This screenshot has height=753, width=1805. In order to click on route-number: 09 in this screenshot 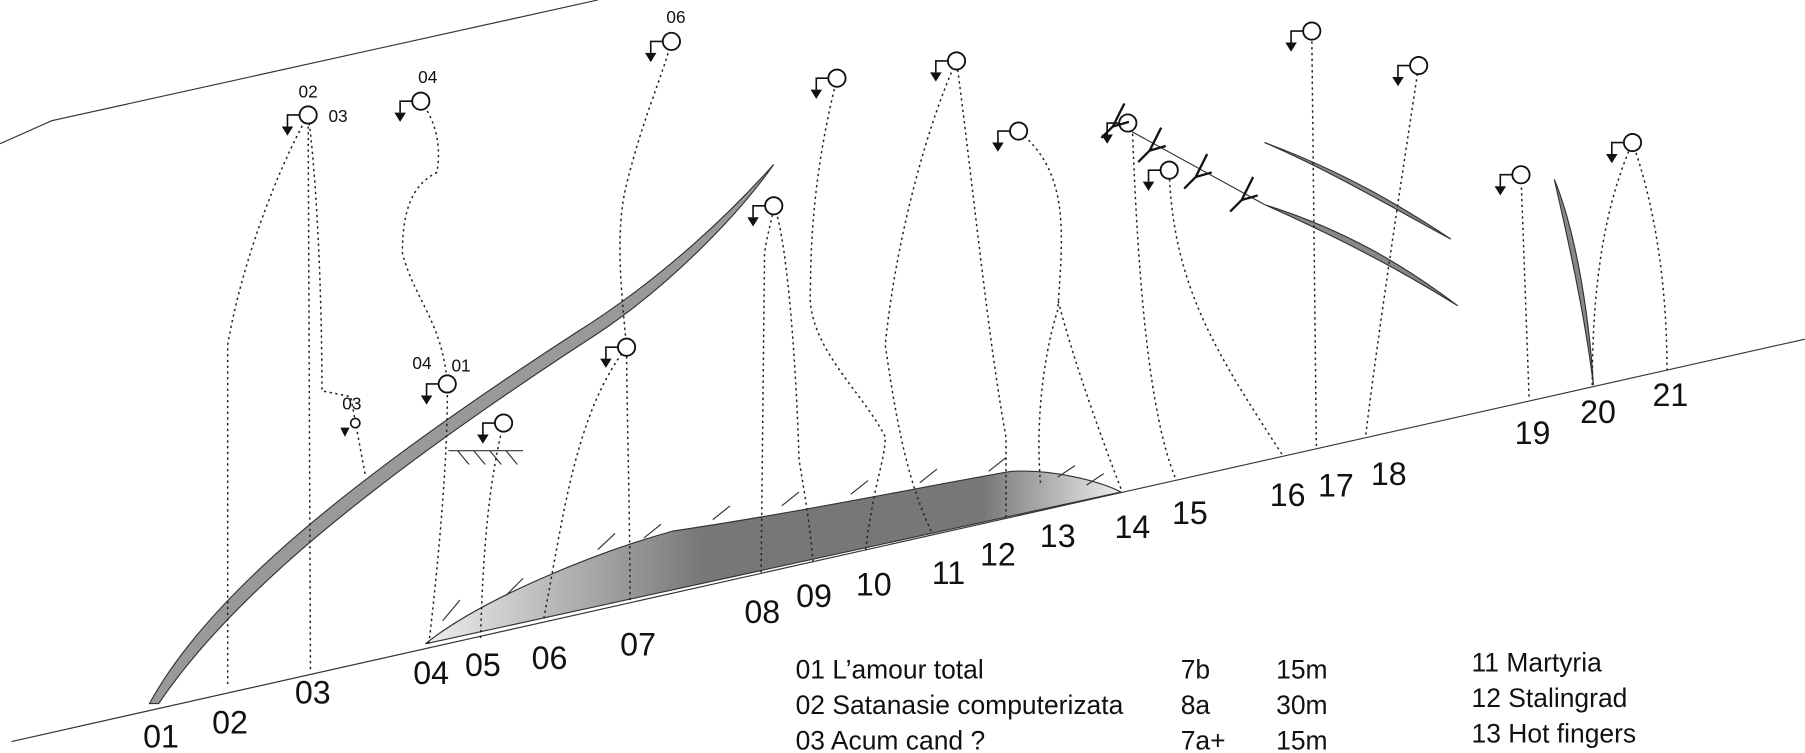, I will do `click(814, 596)`.